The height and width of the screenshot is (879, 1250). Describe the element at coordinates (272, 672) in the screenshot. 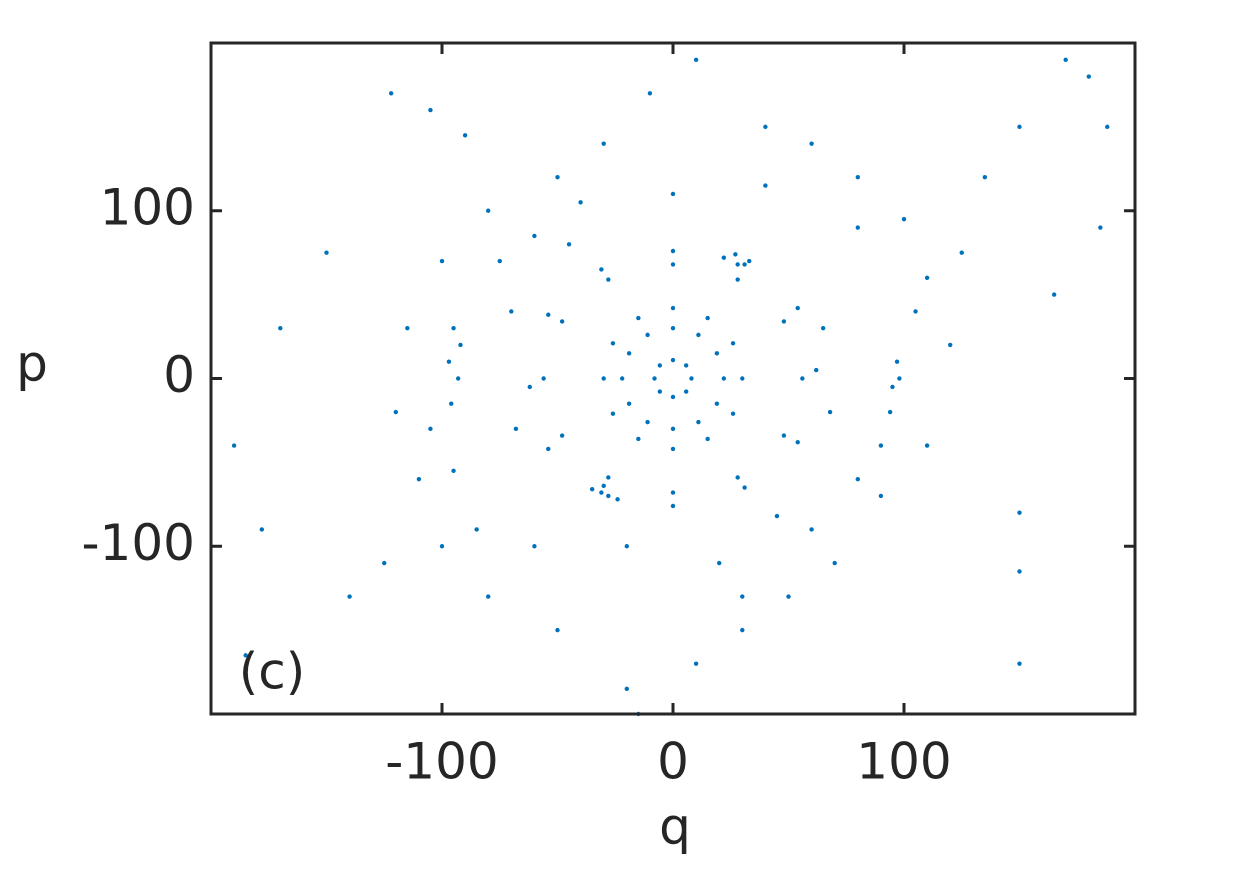

I see `panel-label: (c)` at that location.